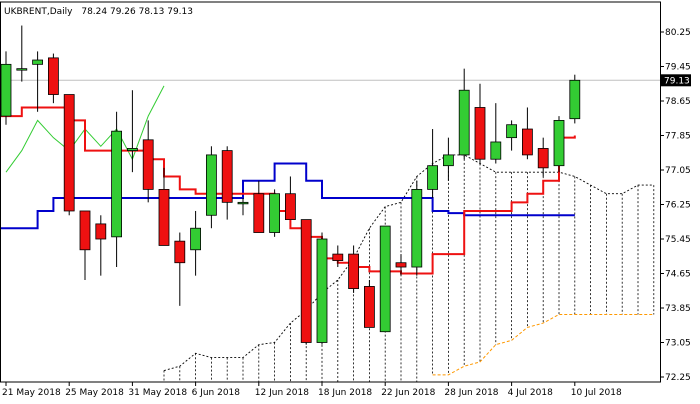 The width and height of the screenshot is (700, 404). What do you see at coordinates (678, 206) in the screenshot?
I see `y-tick-label-5: 76.25` at bounding box center [678, 206].